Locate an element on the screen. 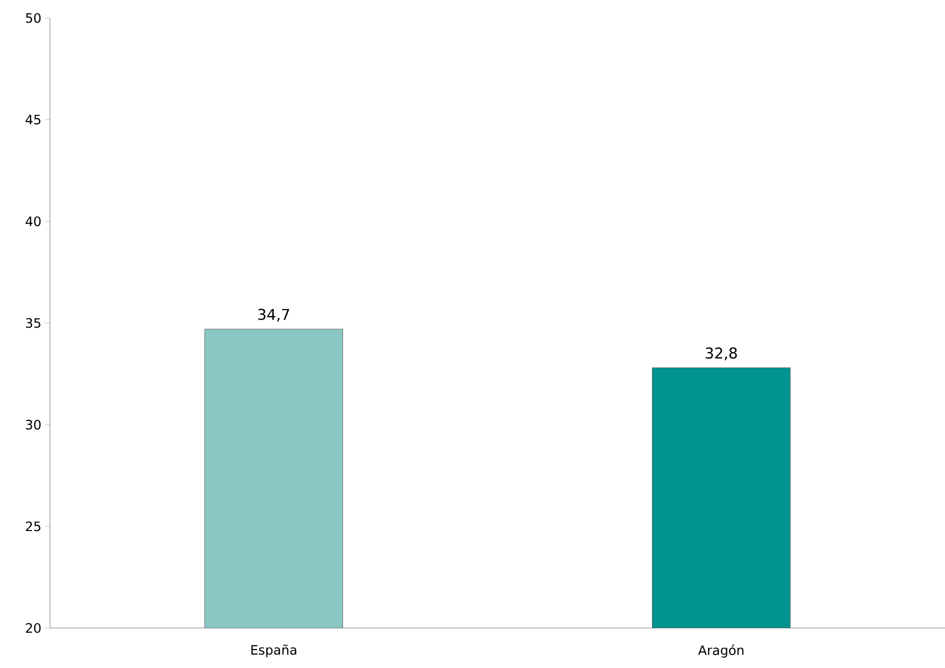  y-tick-label: 25 is located at coordinates (33, 526).